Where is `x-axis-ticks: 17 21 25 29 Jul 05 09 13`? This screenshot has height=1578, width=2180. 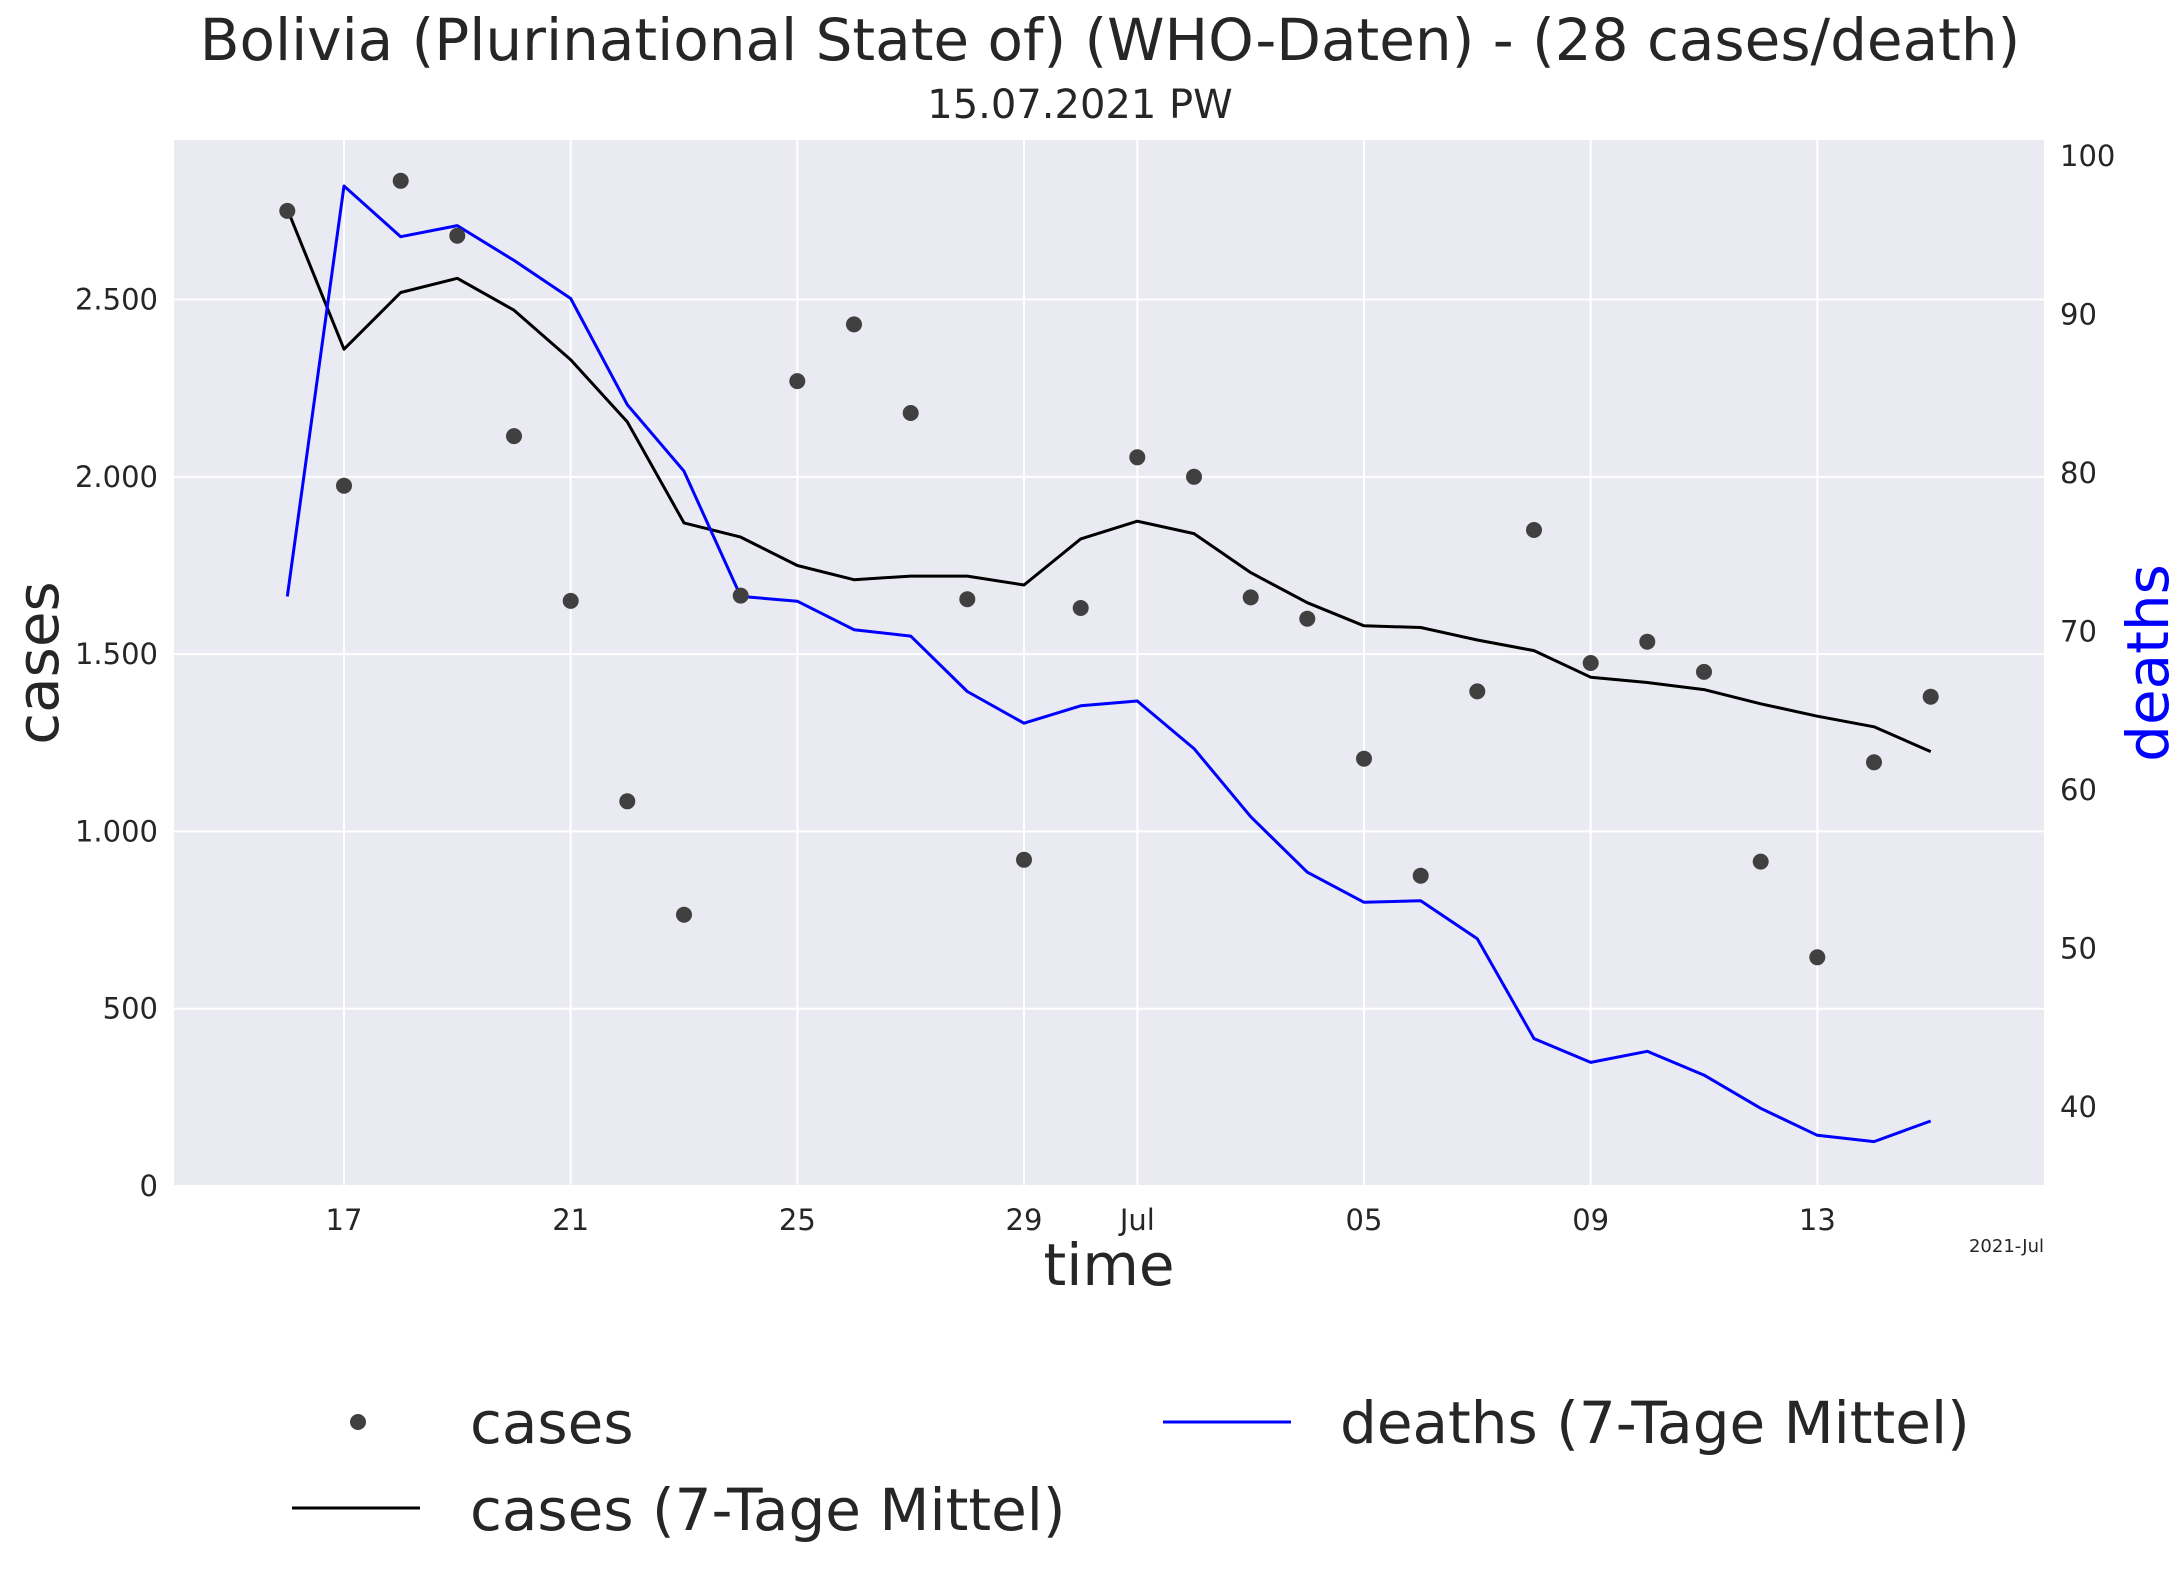 x-axis-ticks: 17 21 25 29 Jul 05 09 13 is located at coordinates (1081, 1220).